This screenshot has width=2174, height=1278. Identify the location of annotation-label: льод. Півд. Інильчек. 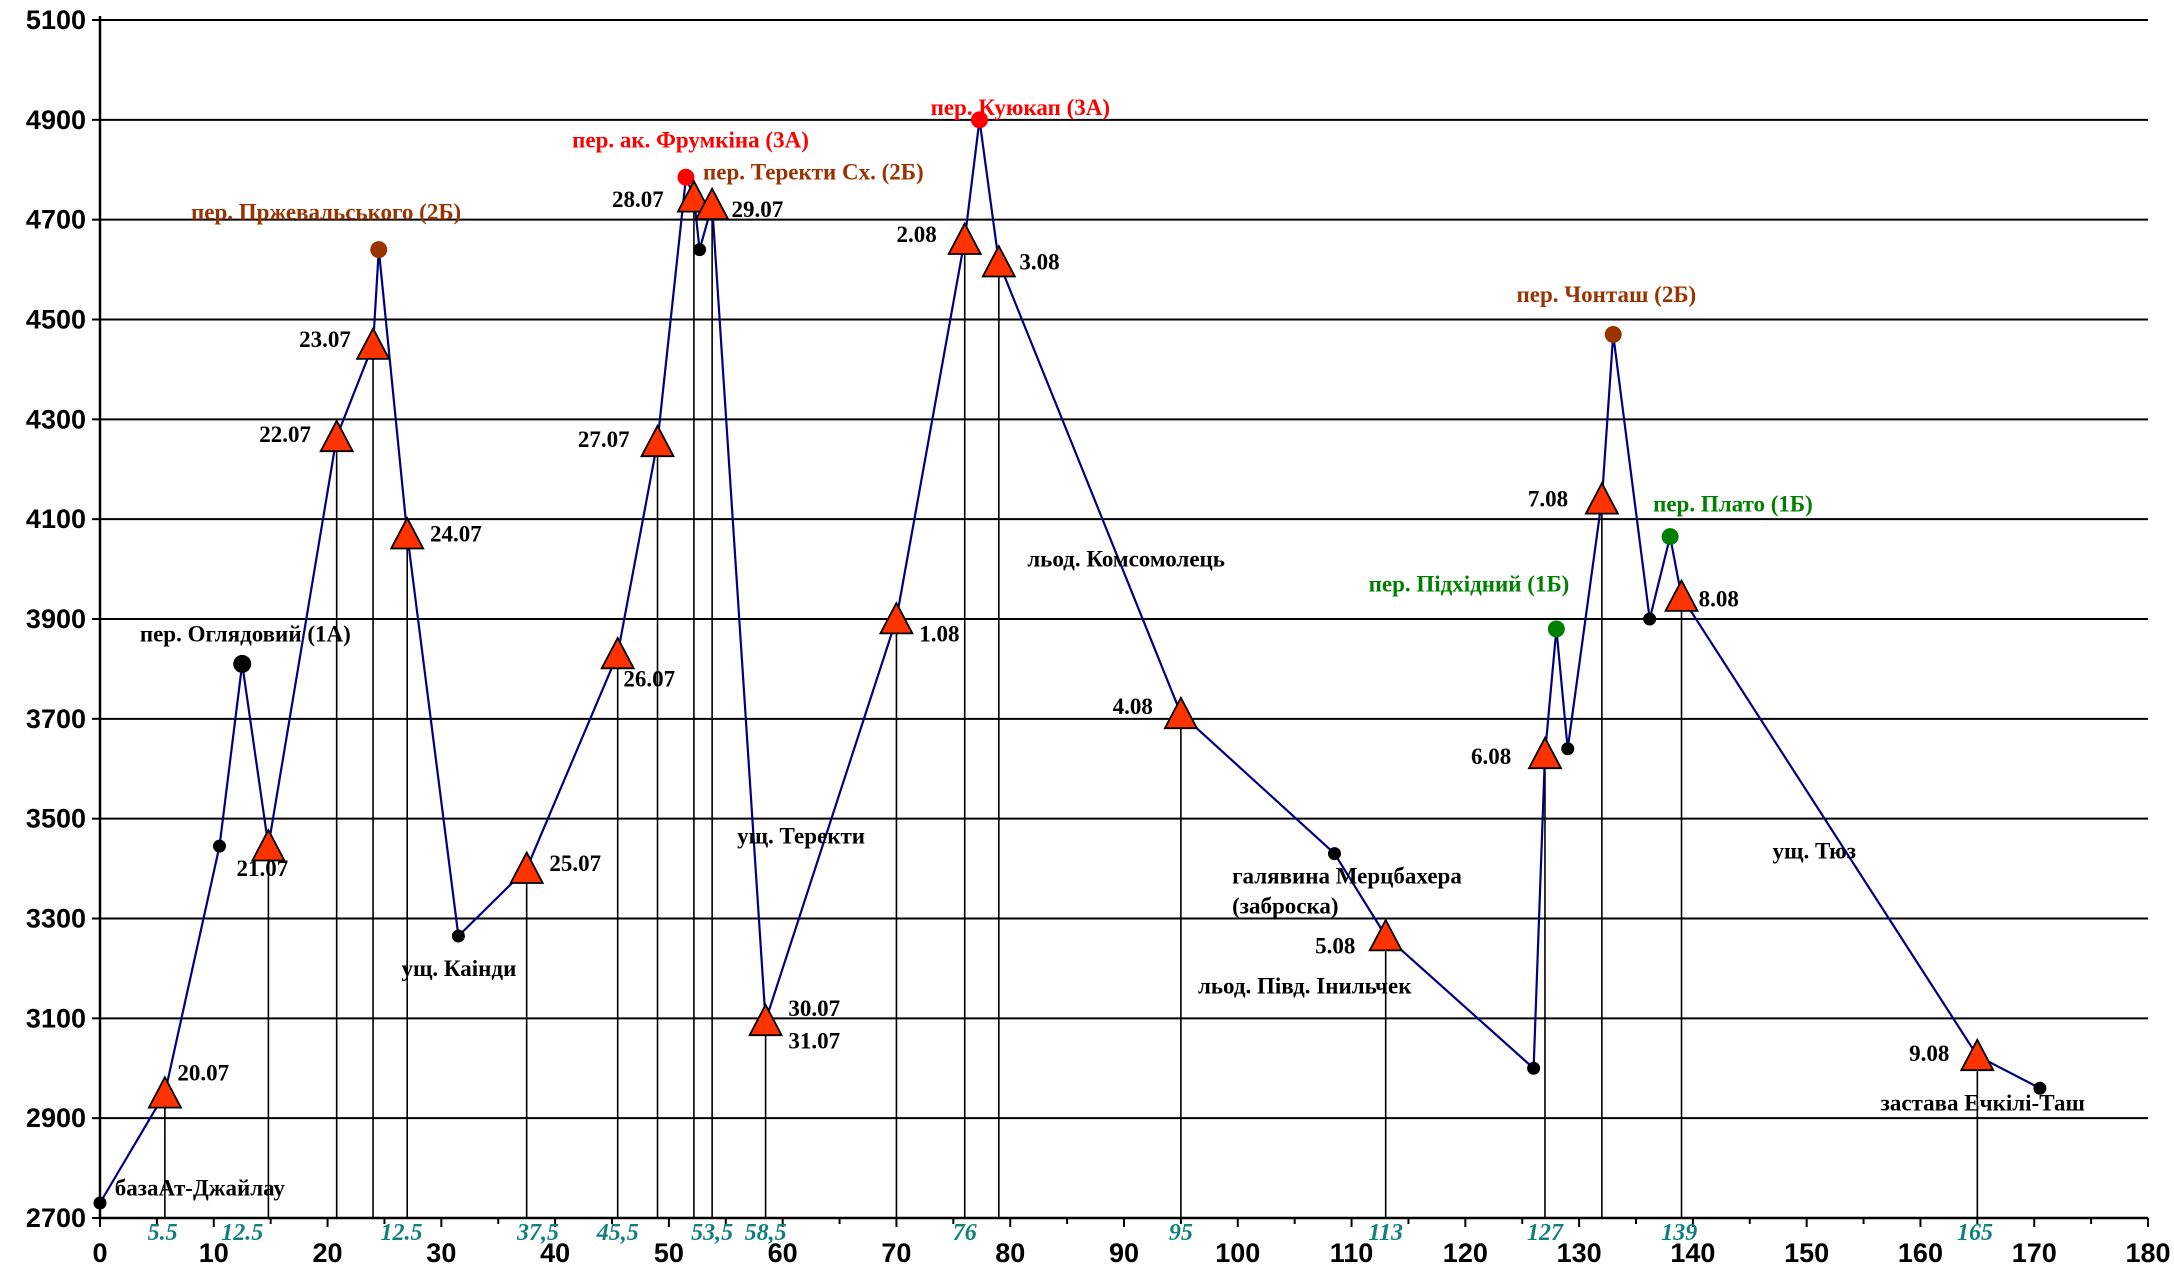
(1305, 985).